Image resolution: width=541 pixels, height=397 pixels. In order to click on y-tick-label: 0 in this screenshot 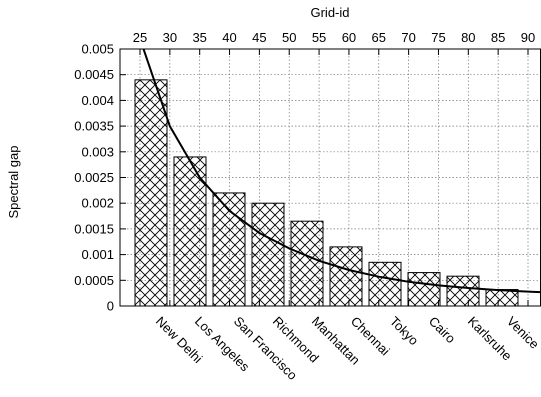, I will do `click(110, 306)`.